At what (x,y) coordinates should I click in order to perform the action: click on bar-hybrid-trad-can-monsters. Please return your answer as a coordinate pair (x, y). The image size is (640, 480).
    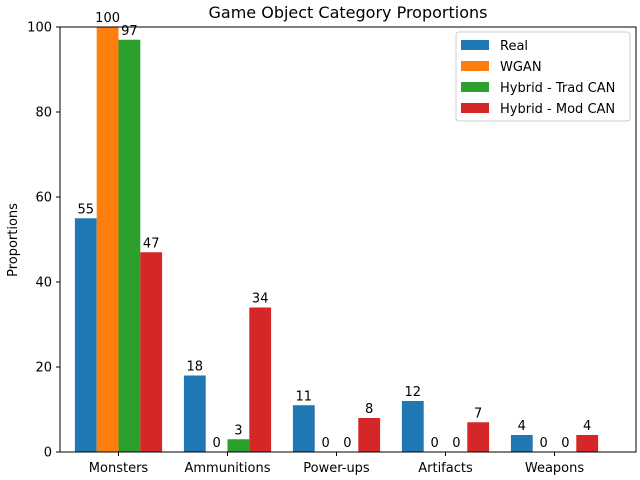
    Looking at the image, I should click on (129, 245).